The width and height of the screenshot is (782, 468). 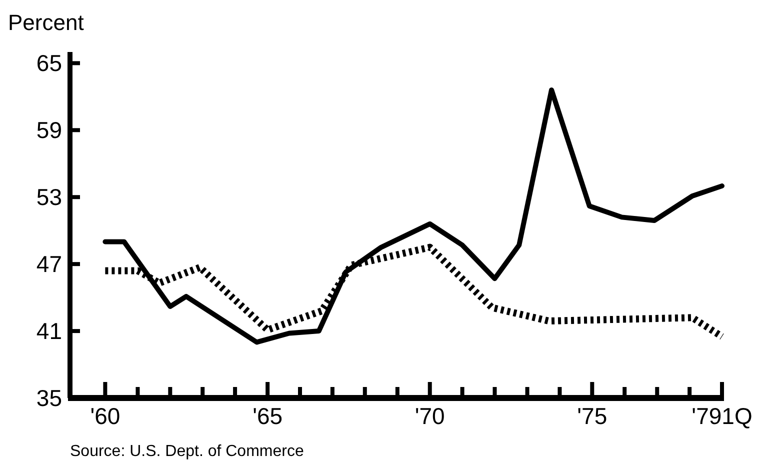 What do you see at coordinates (187, 451) in the screenshot?
I see `source-note: Source: U.S. Dept. of Commerce` at bounding box center [187, 451].